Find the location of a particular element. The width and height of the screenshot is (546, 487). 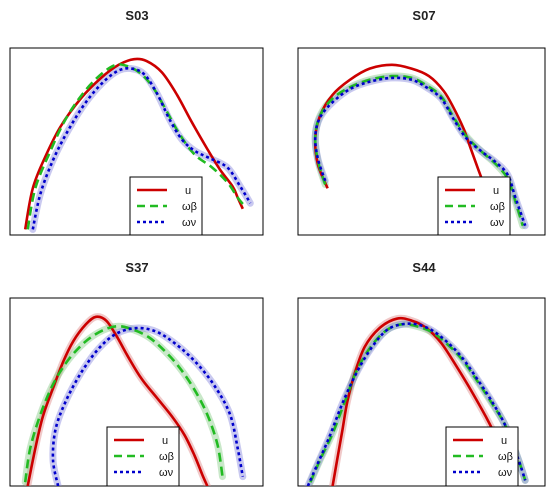

panel-title: S07 is located at coordinates (423, 15).